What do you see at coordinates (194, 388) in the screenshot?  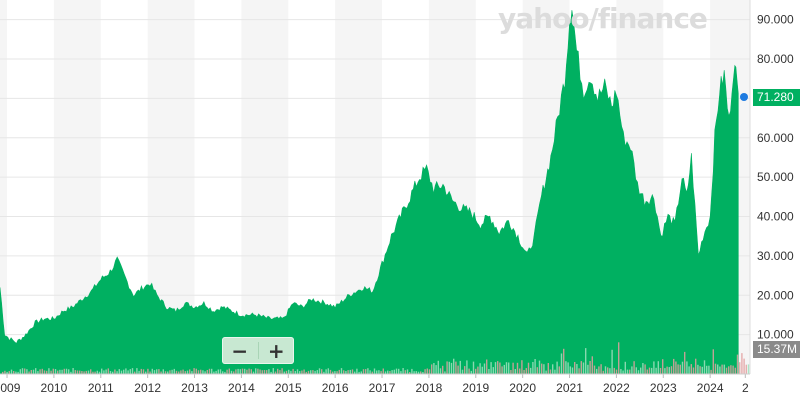 I see `x-tick-label: 2013` at bounding box center [194, 388].